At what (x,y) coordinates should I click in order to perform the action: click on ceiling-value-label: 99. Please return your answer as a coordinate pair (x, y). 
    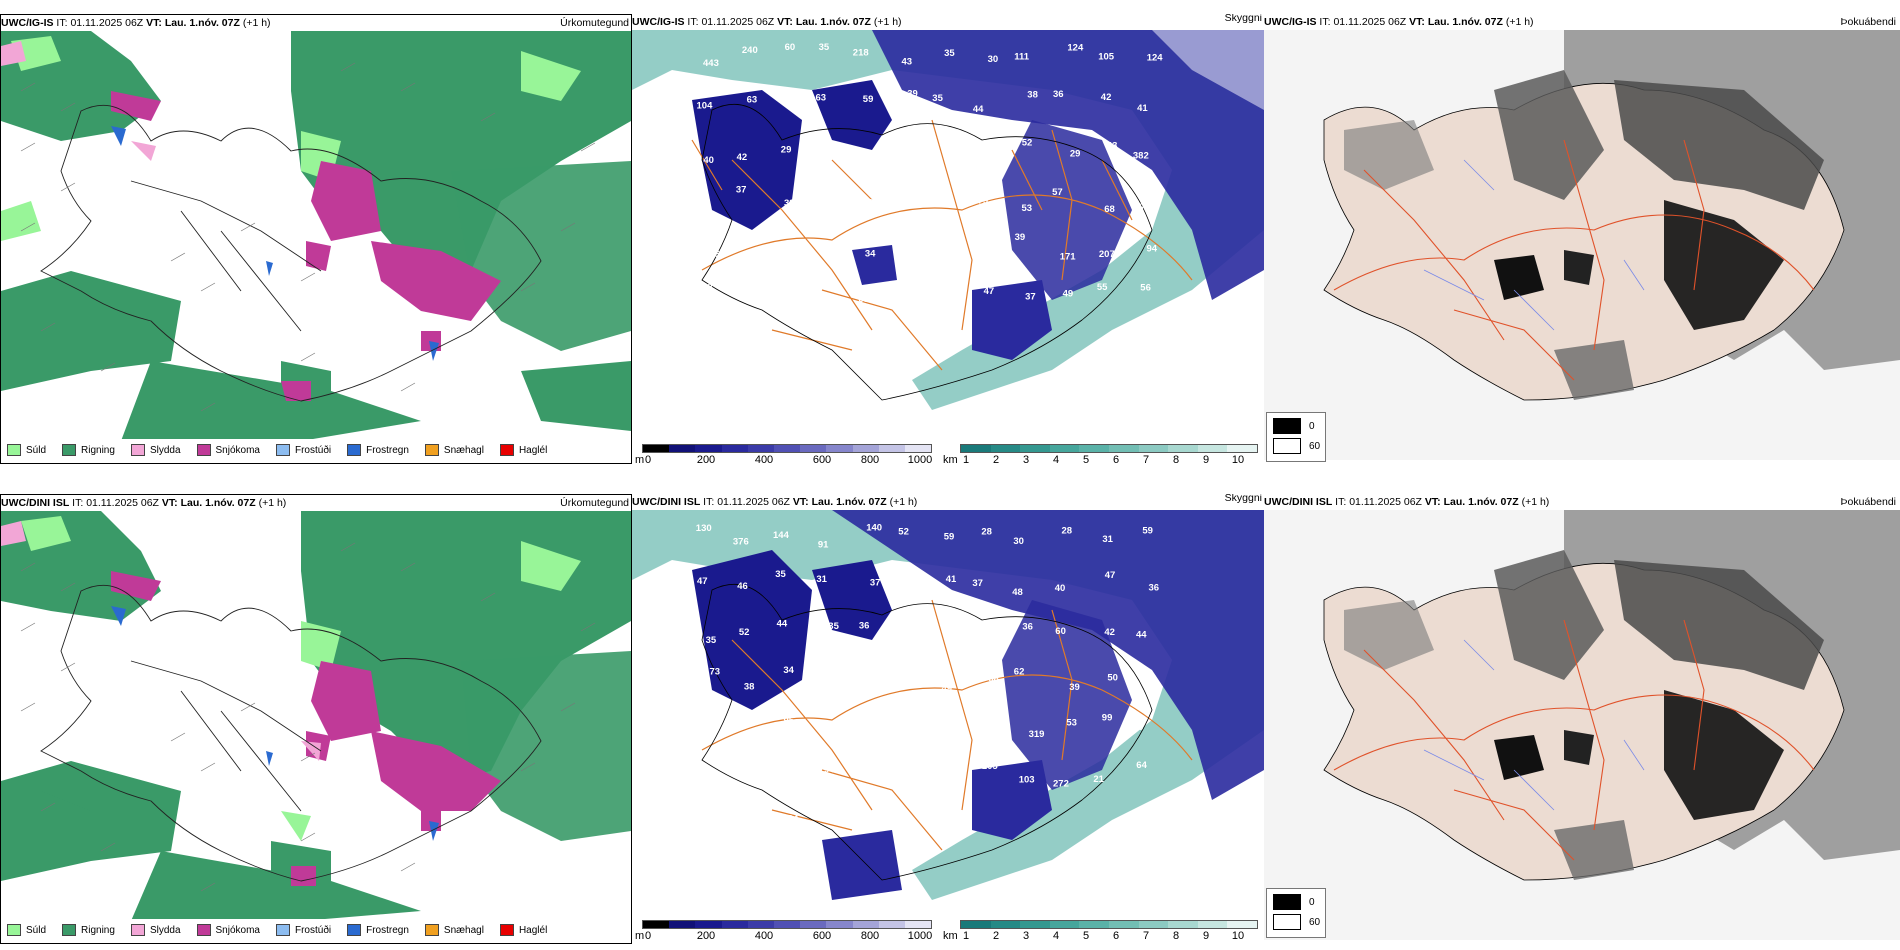
    Looking at the image, I should click on (1107, 717).